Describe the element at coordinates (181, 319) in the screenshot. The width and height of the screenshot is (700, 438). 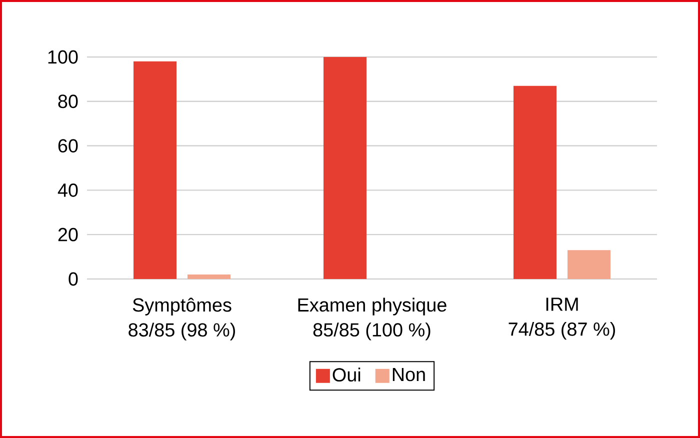
I see `x-tick-label: Symptômes 83/85 (98 %)` at that location.